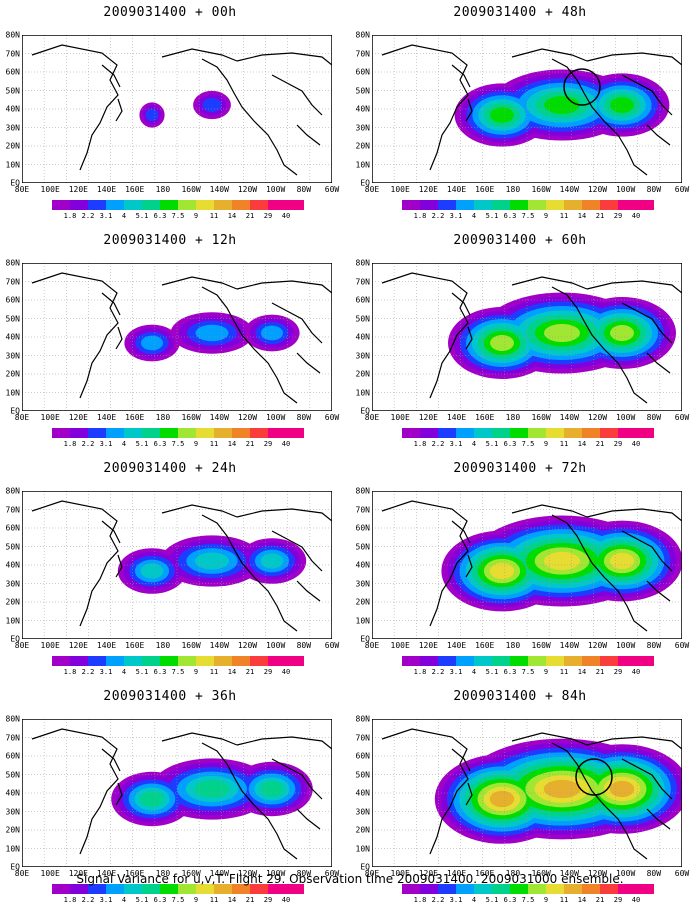 The height and width of the screenshot is (904, 700). Describe the element at coordinates (214, 444) in the screenshot. I see `colorbar-label: 11` at that location.